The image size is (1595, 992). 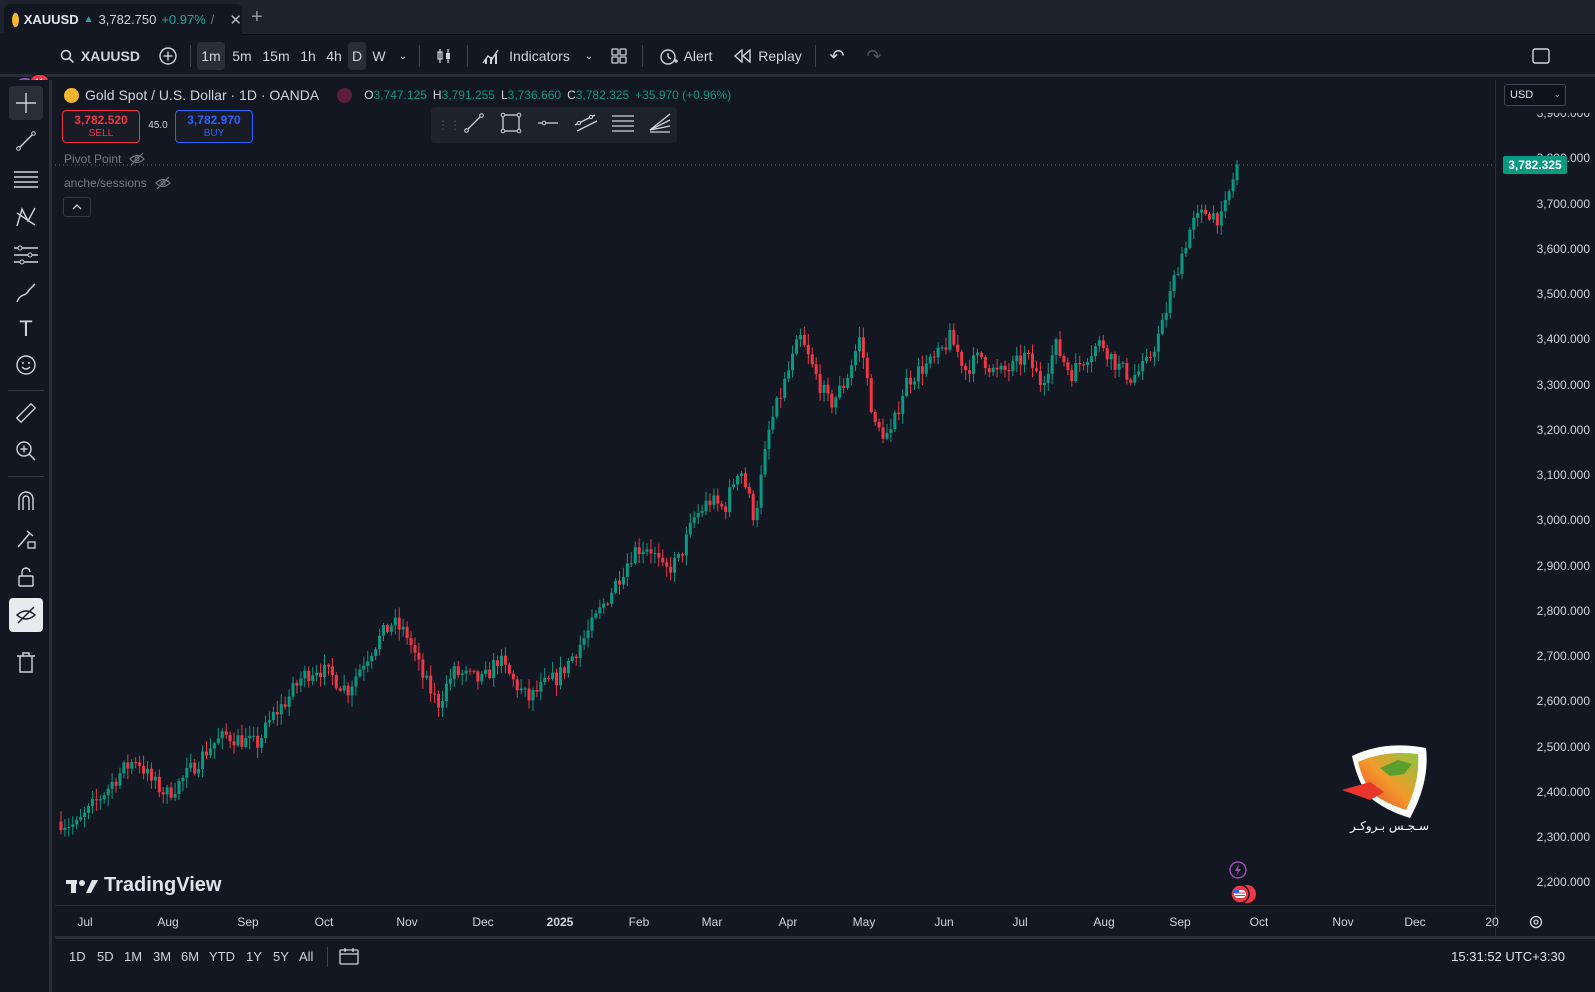 What do you see at coordinates (1535, 95) in the screenshot?
I see `currency-select: USD ⌄` at bounding box center [1535, 95].